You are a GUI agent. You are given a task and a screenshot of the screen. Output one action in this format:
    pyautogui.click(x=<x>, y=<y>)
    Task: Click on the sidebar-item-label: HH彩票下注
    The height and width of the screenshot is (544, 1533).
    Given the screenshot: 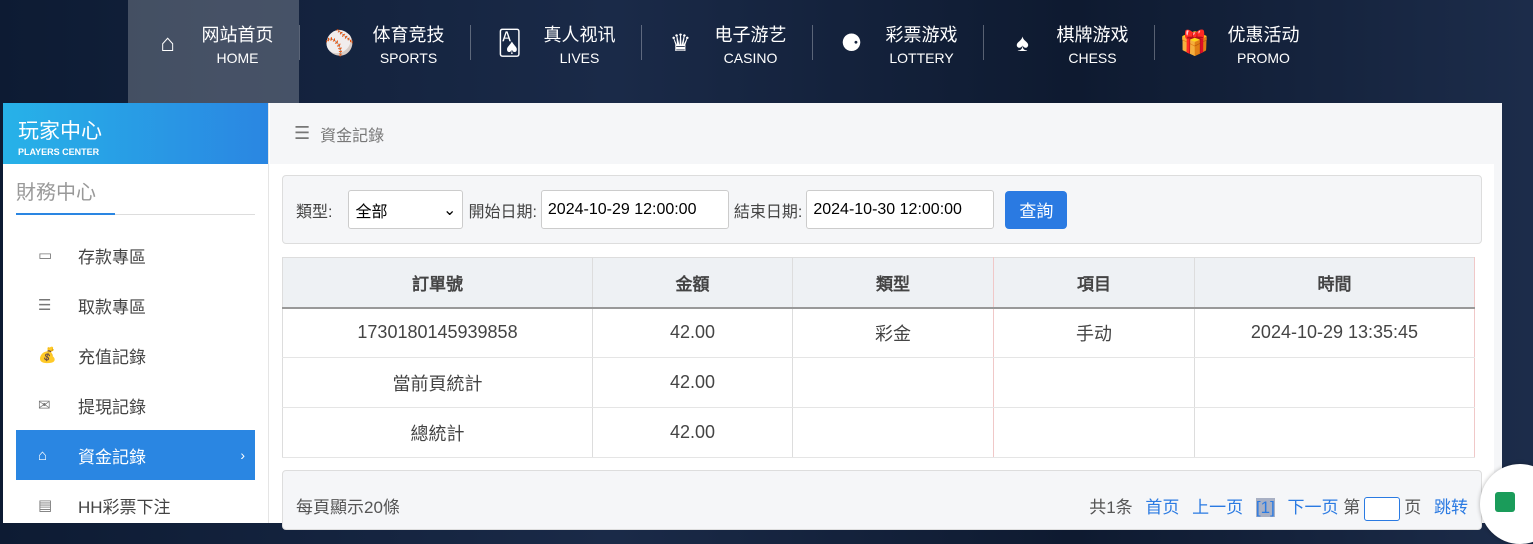 What is the action you would take?
    pyautogui.click(x=124, y=507)
    